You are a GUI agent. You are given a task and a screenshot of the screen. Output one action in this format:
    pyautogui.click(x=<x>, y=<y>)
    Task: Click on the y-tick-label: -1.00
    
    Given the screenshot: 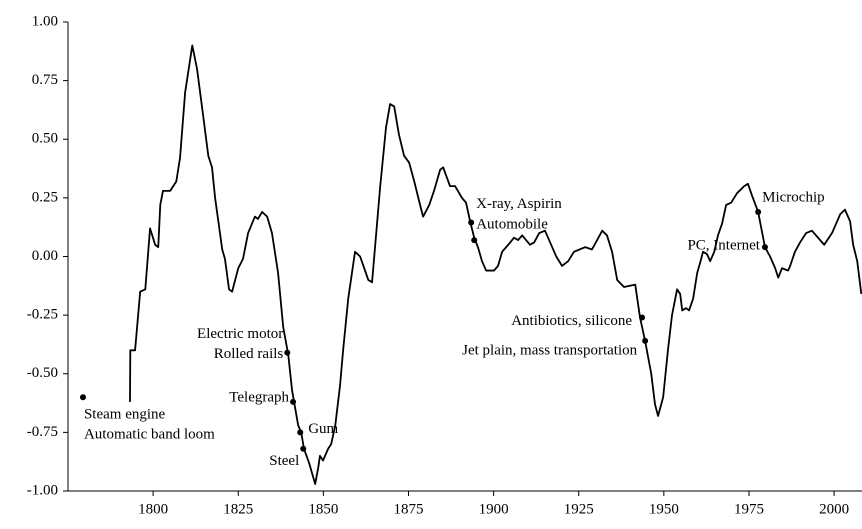 What is the action you would take?
    pyautogui.click(x=42, y=490)
    